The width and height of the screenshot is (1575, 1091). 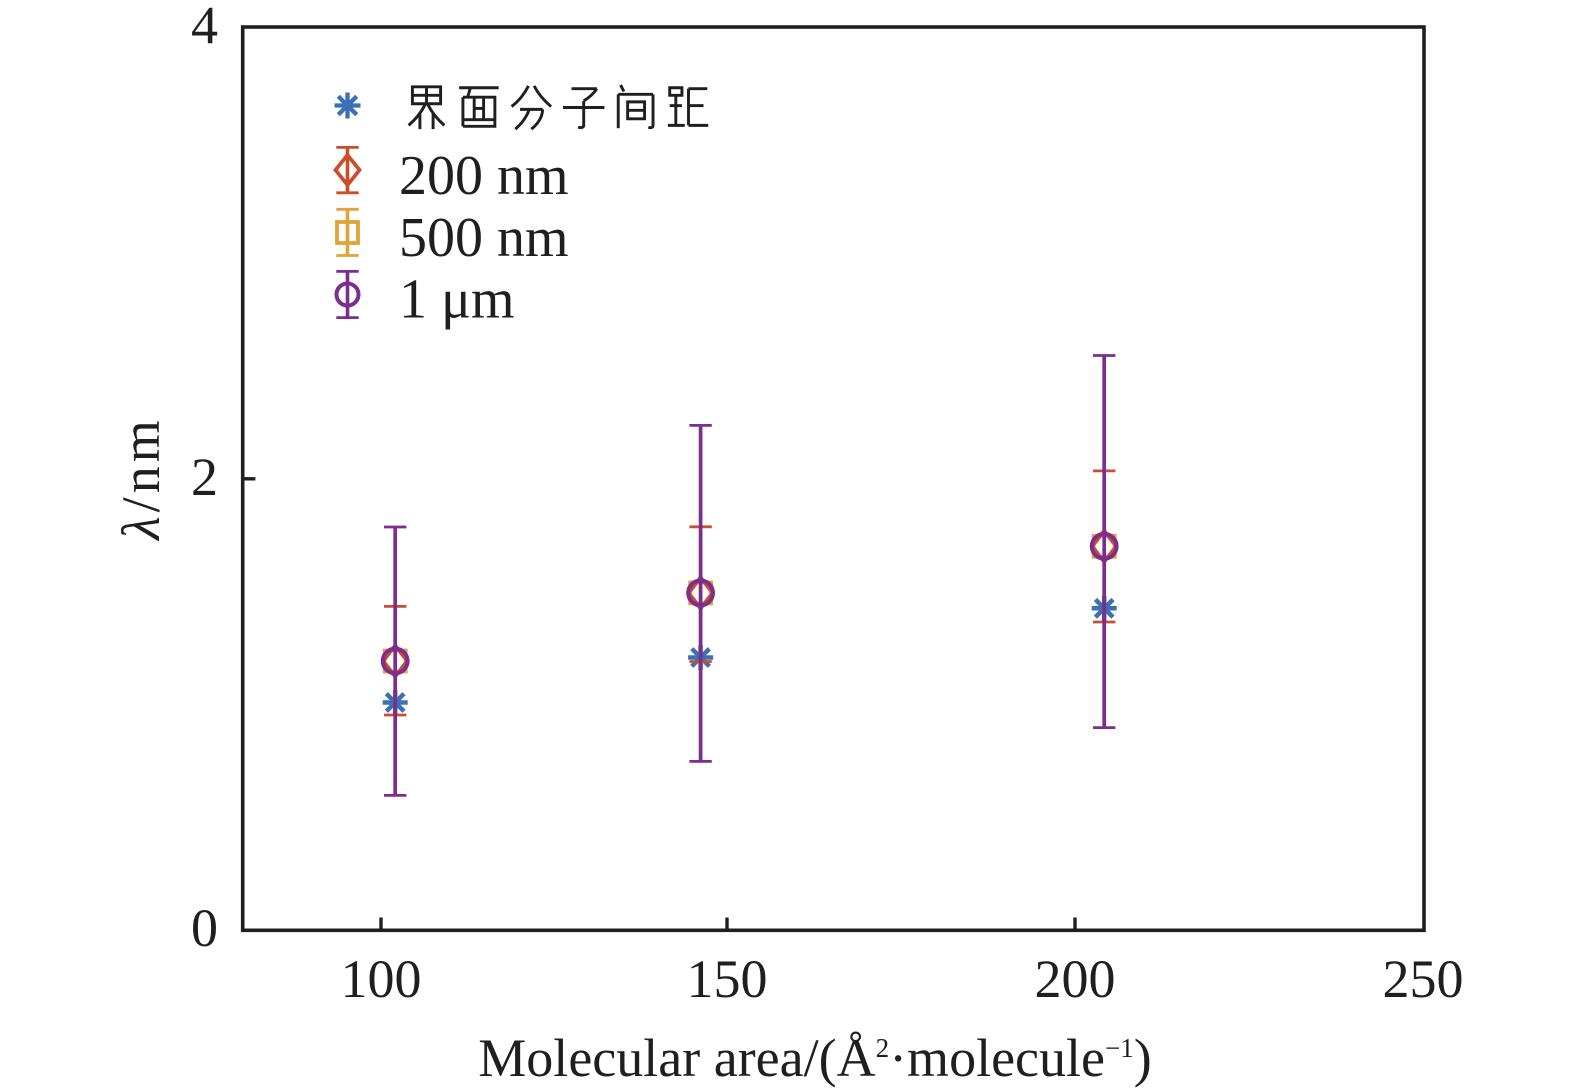 What do you see at coordinates (727, 979) in the screenshot?
I see `svg-text: 150` at bounding box center [727, 979].